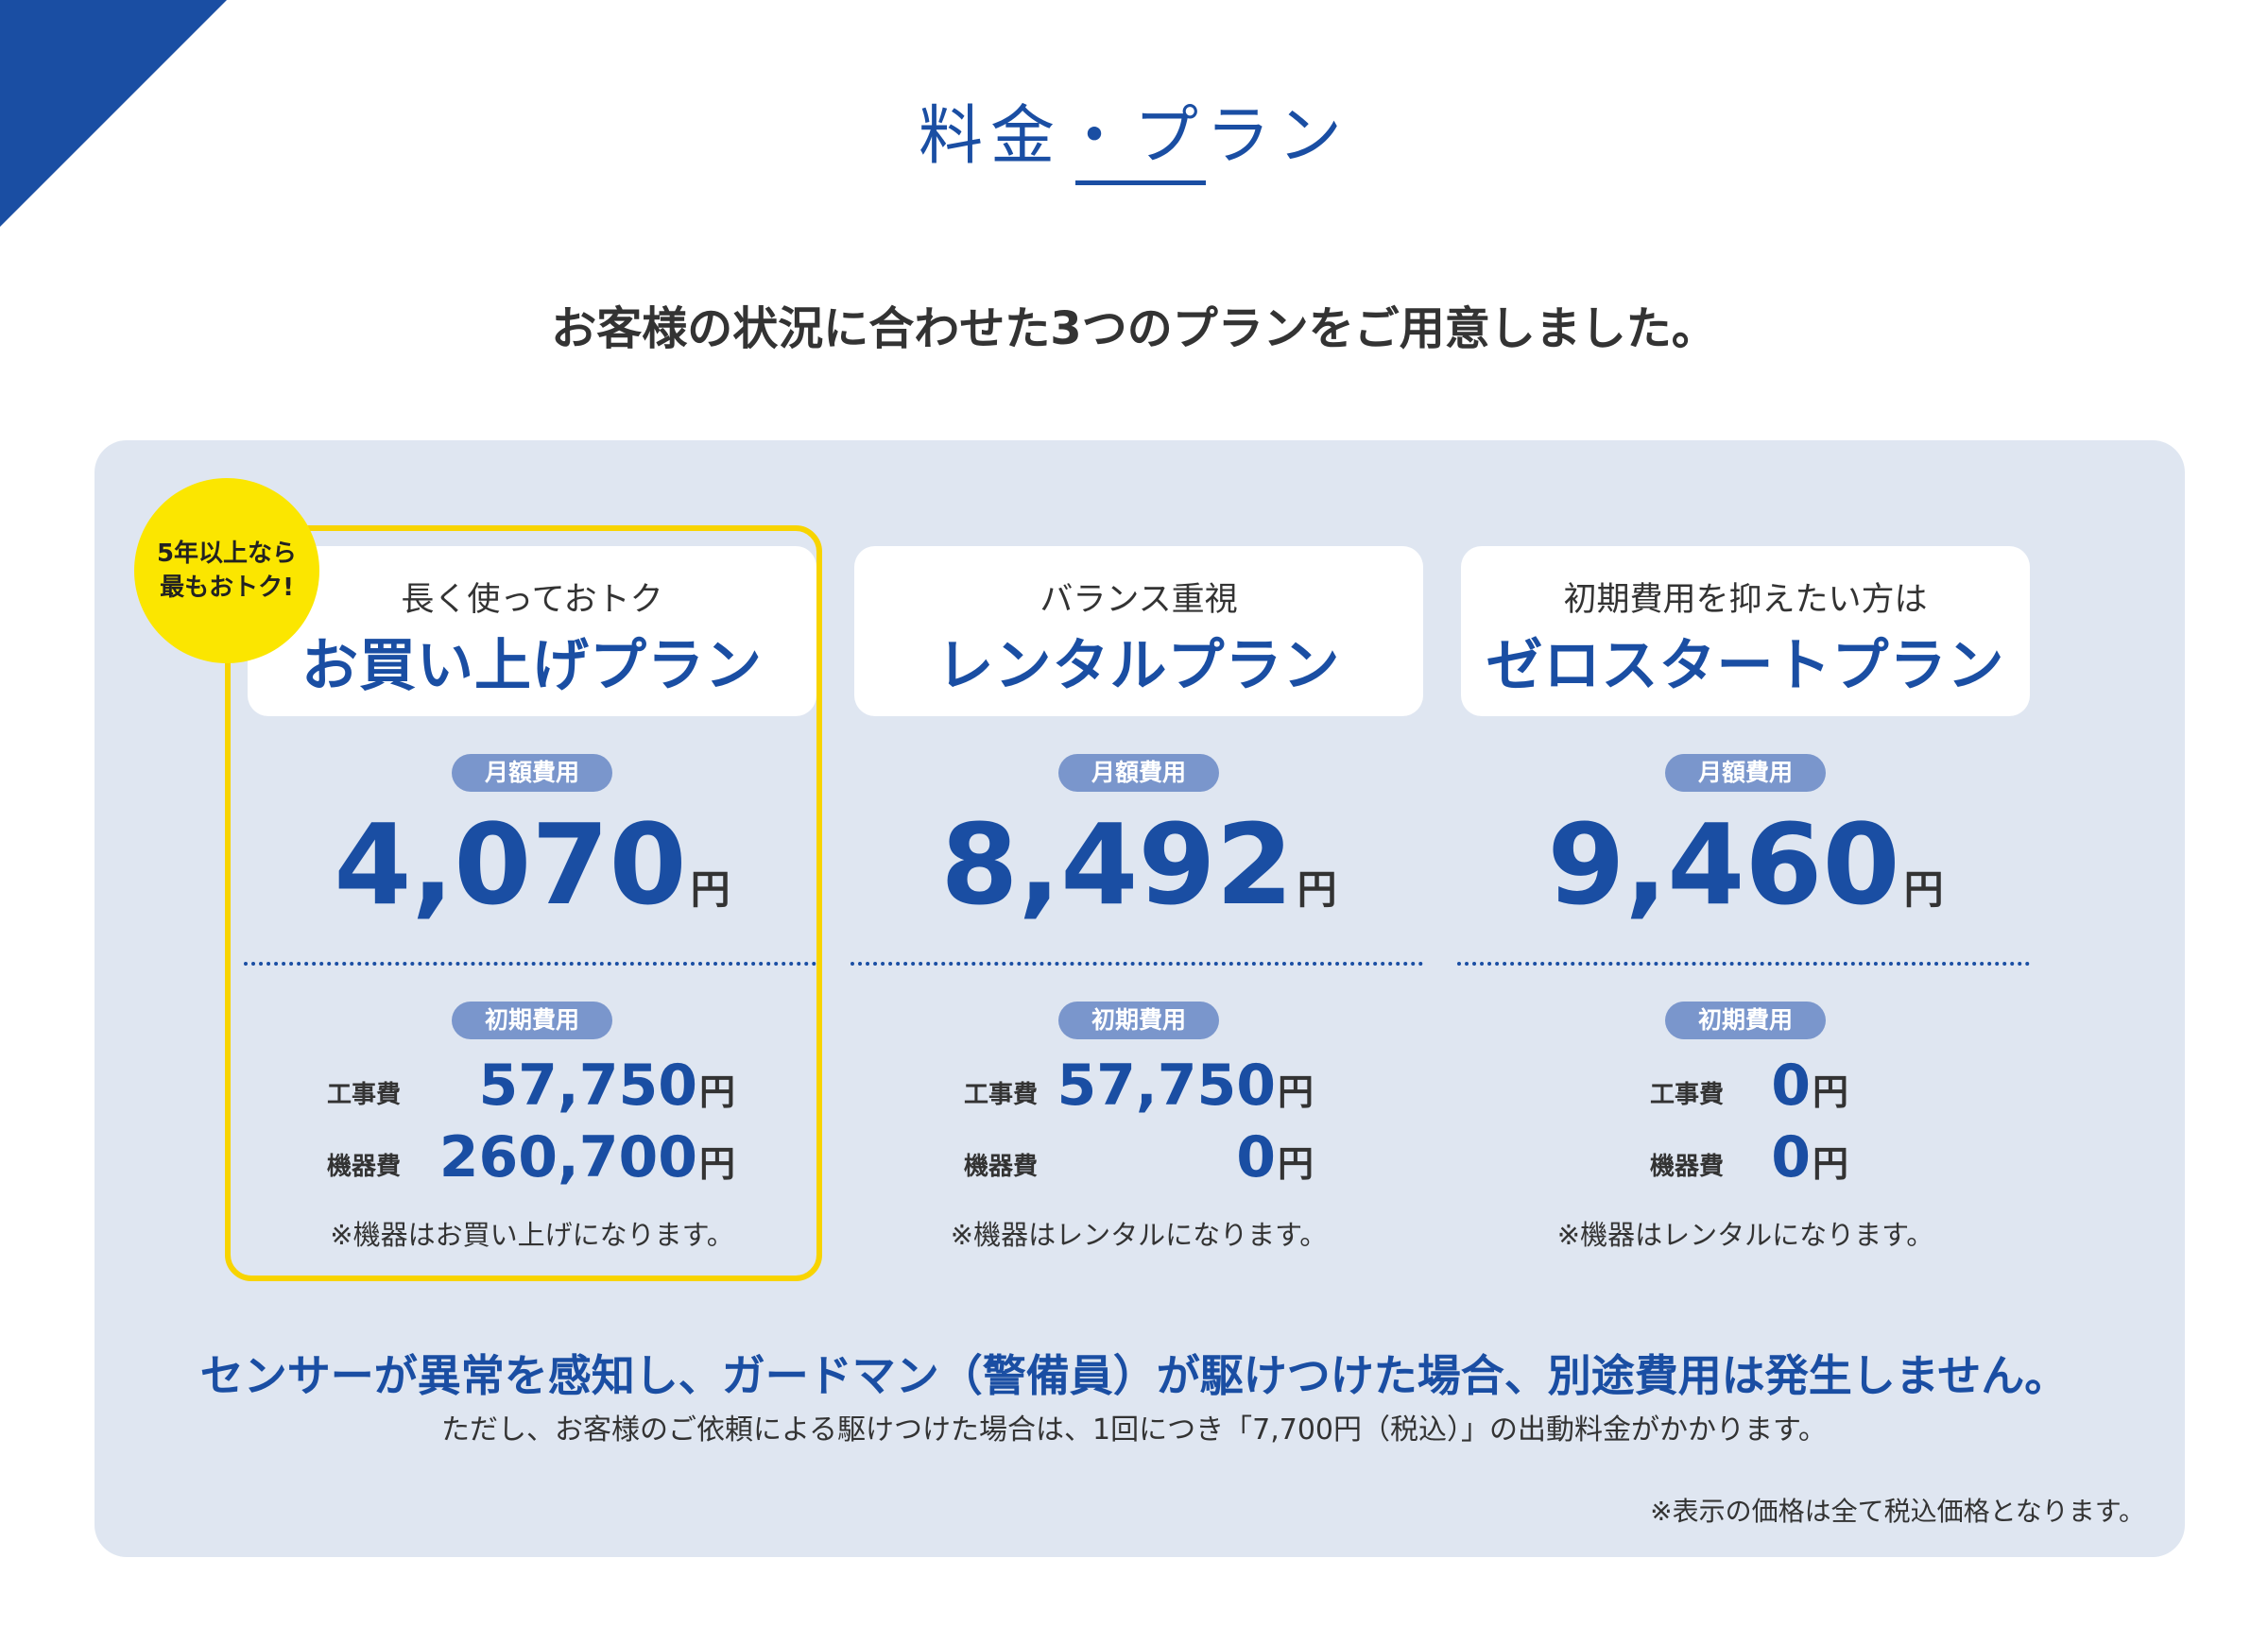 Image resolution: width=2268 pixels, height=1644 pixels. What do you see at coordinates (1138, 666) in the screenshot?
I see `plan-name: レンタルプラン` at bounding box center [1138, 666].